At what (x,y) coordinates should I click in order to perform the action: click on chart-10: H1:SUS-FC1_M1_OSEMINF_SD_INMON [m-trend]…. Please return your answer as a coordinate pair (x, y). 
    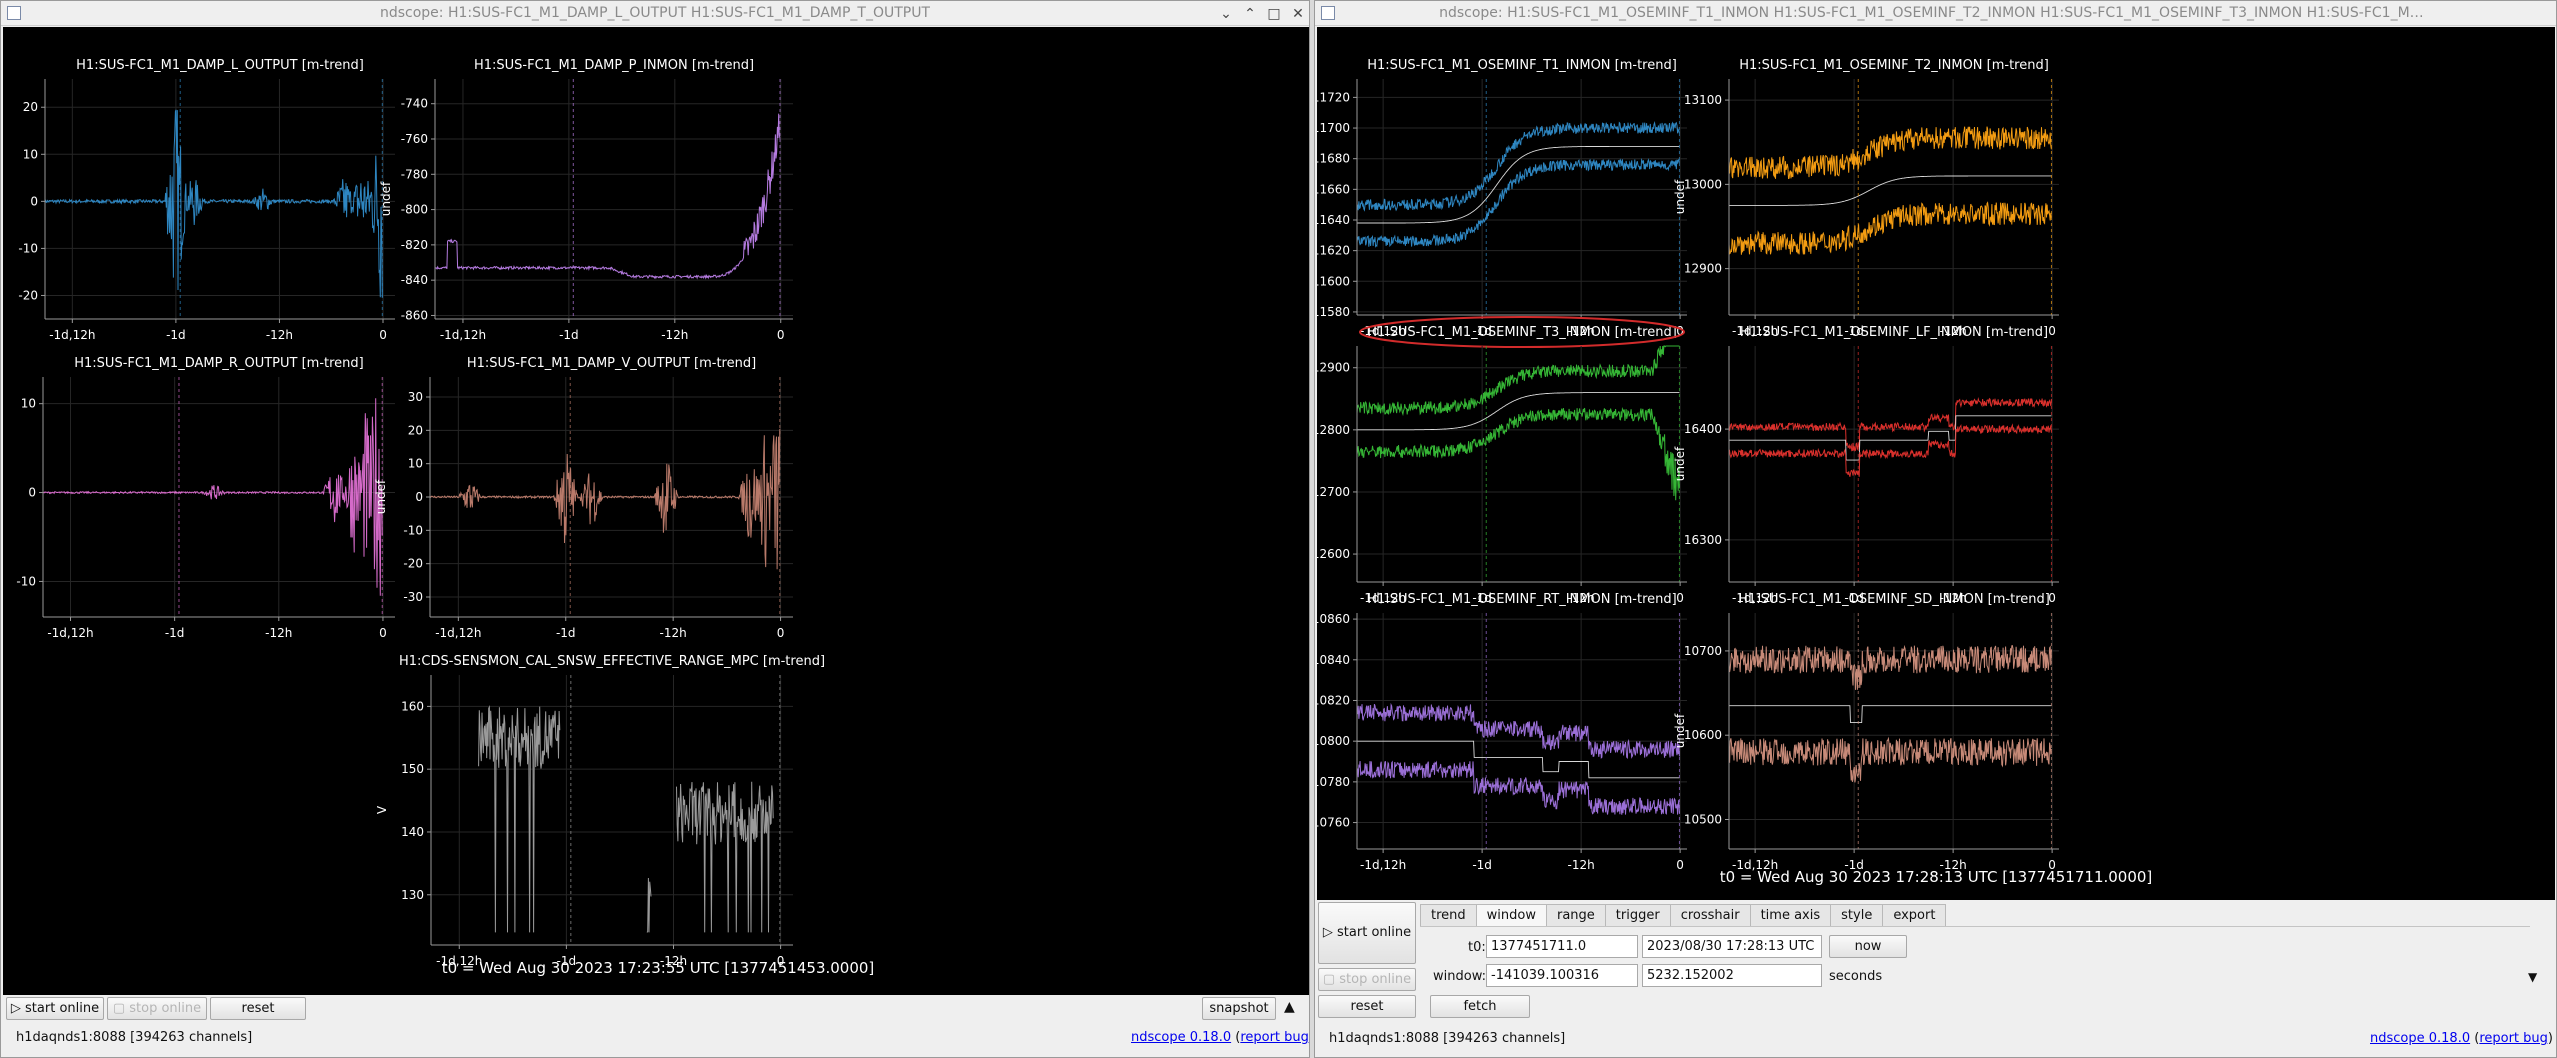
    Looking at the image, I should click on (1866, 732).